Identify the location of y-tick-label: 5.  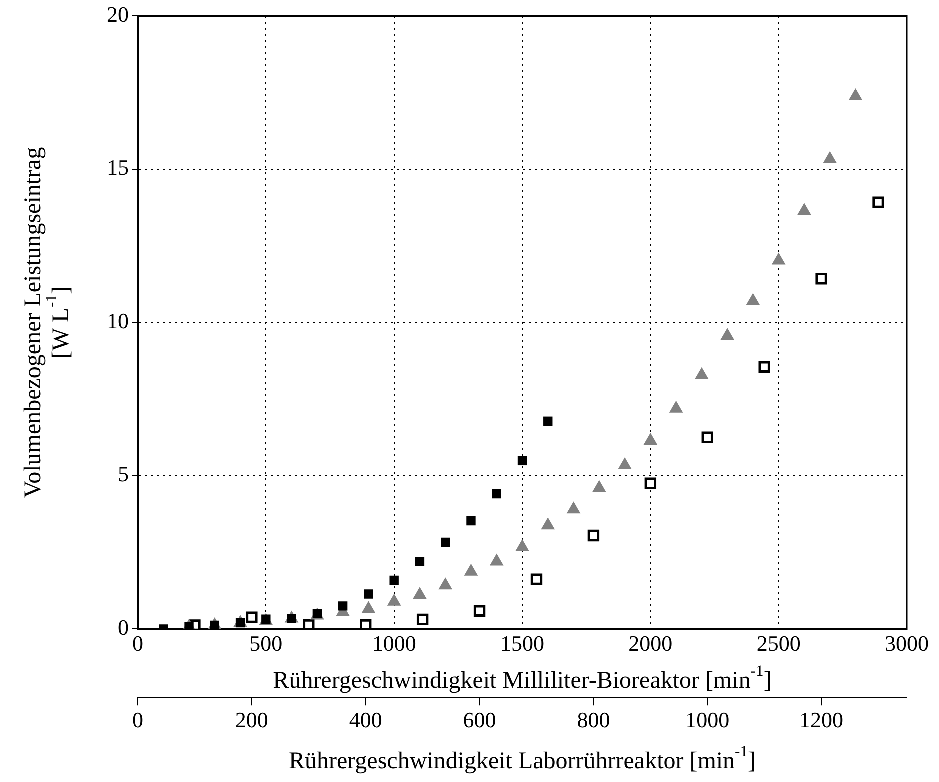
(123, 474).